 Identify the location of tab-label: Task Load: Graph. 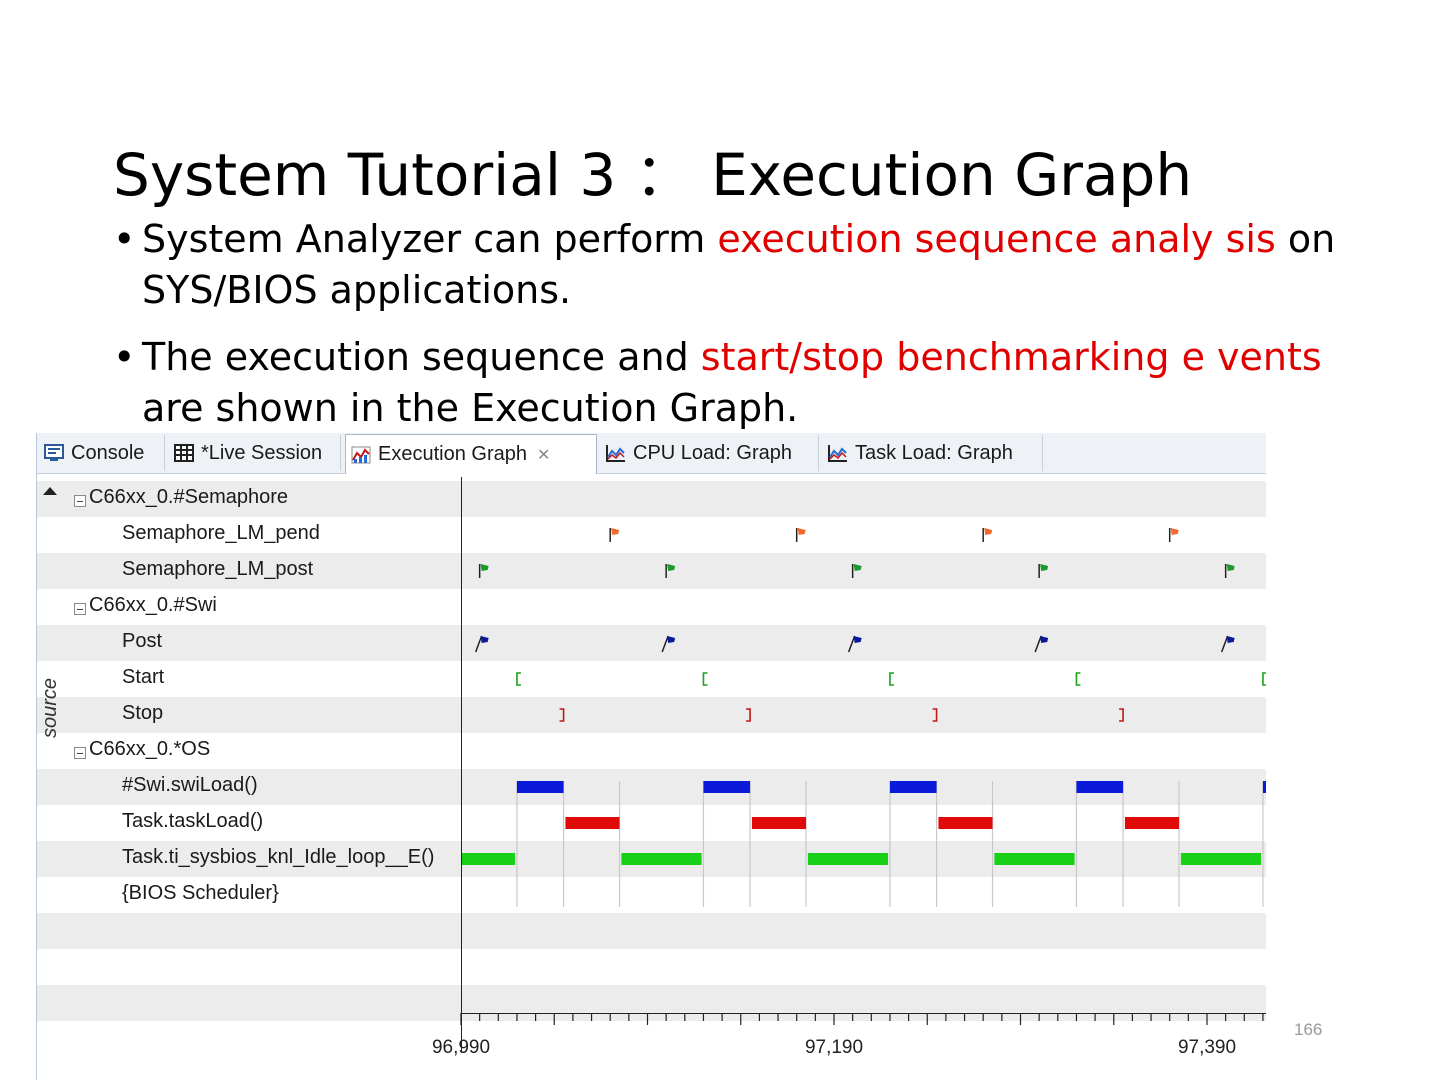
(934, 452).